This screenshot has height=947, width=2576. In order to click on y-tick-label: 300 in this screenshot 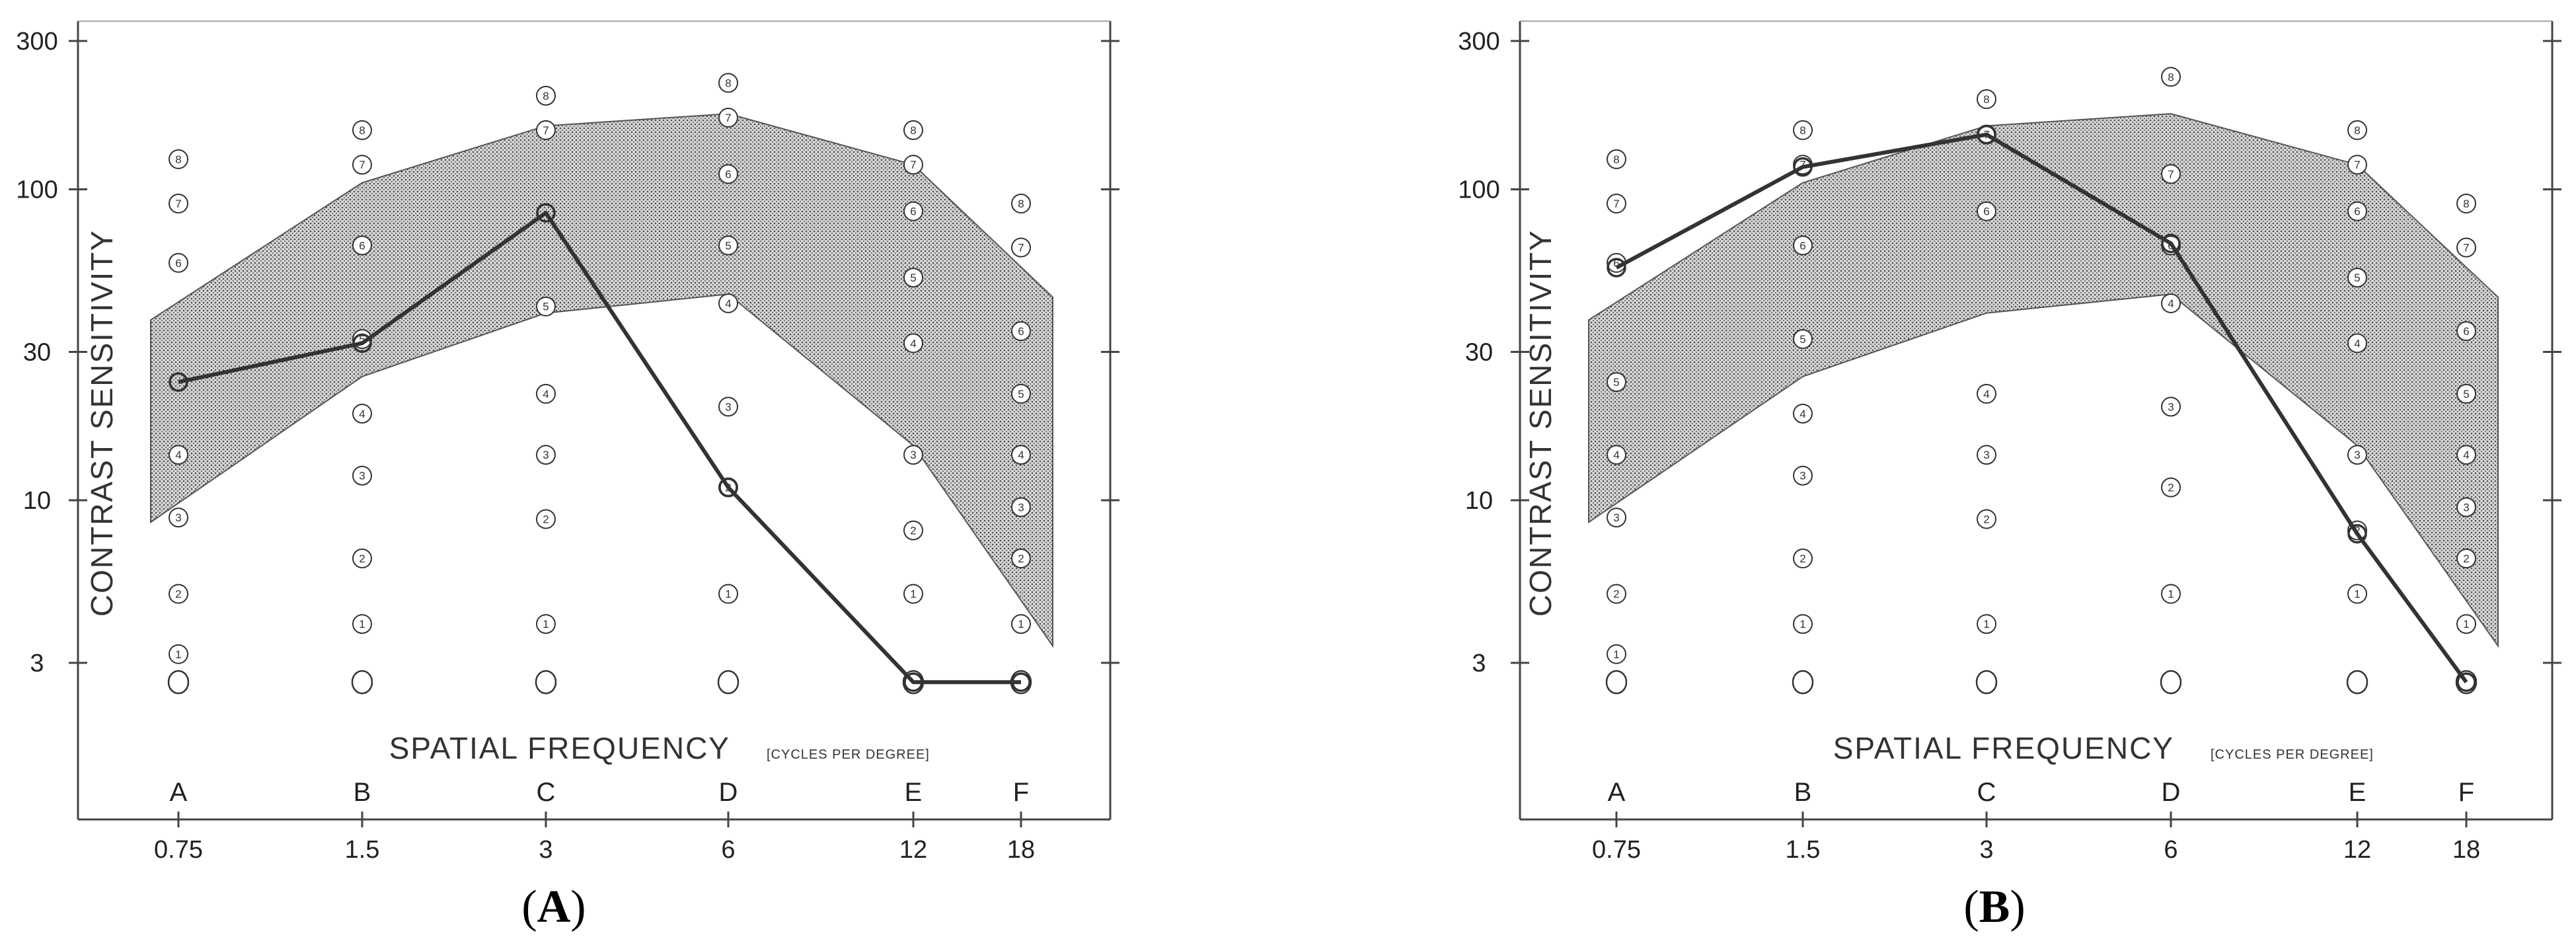, I will do `click(36, 42)`.